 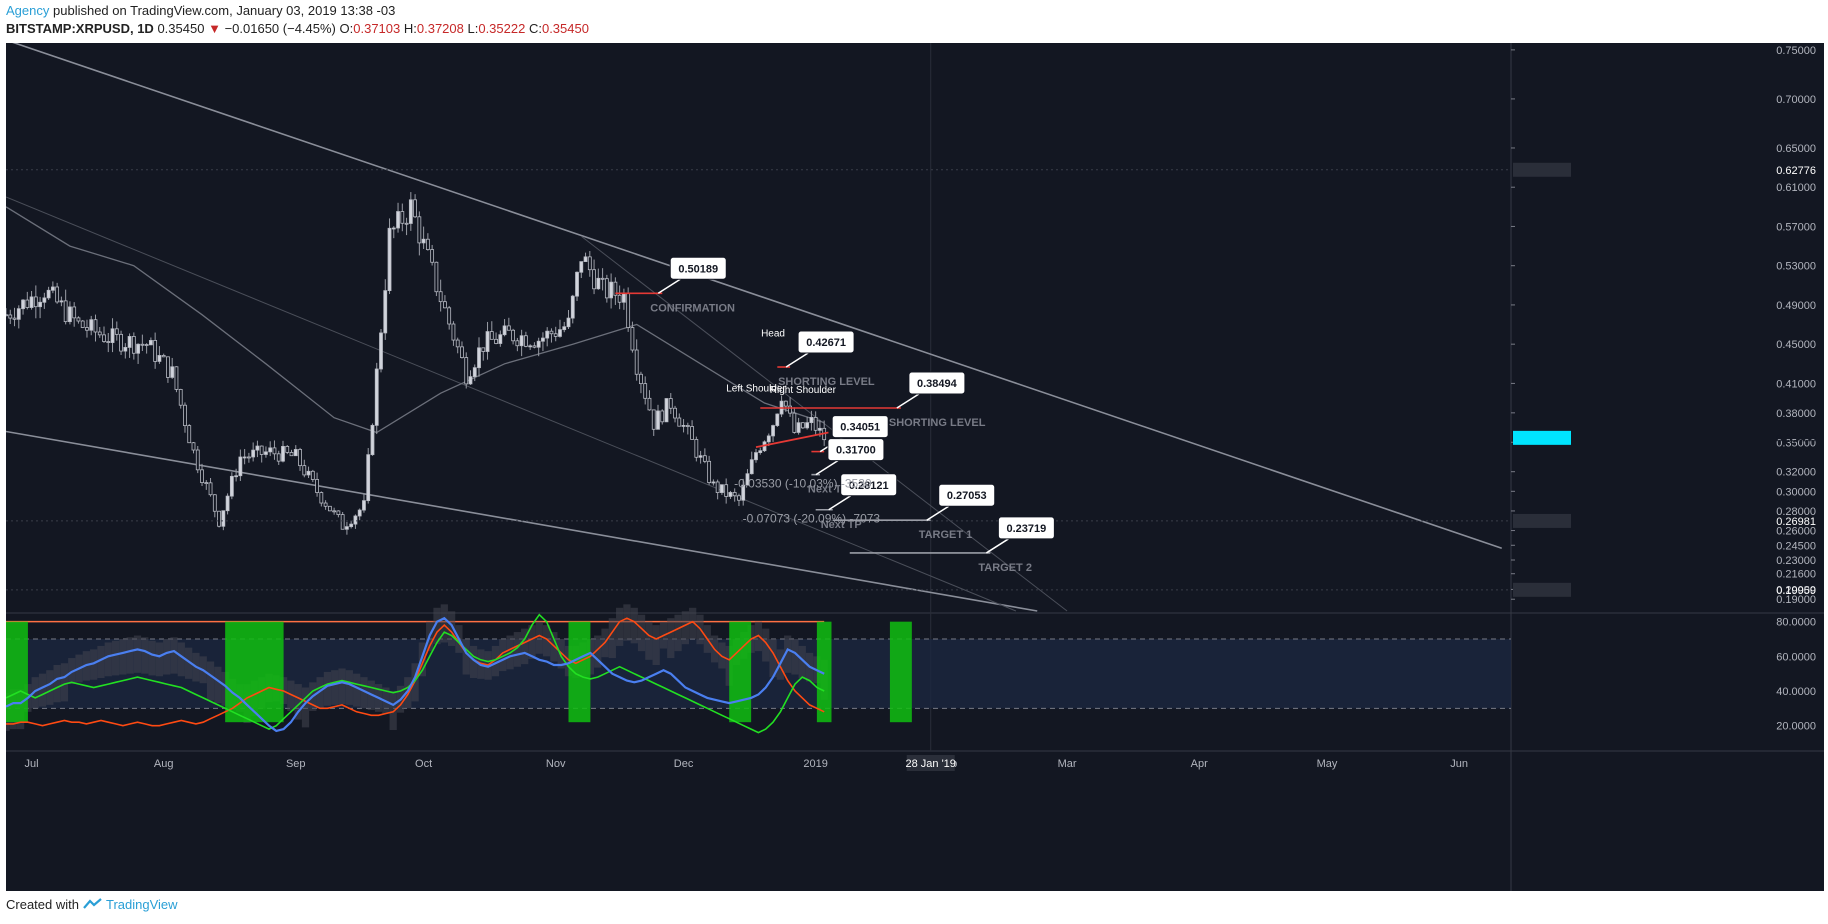 I want to click on pattern-label: Left Shoulder, so click(x=756, y=388).